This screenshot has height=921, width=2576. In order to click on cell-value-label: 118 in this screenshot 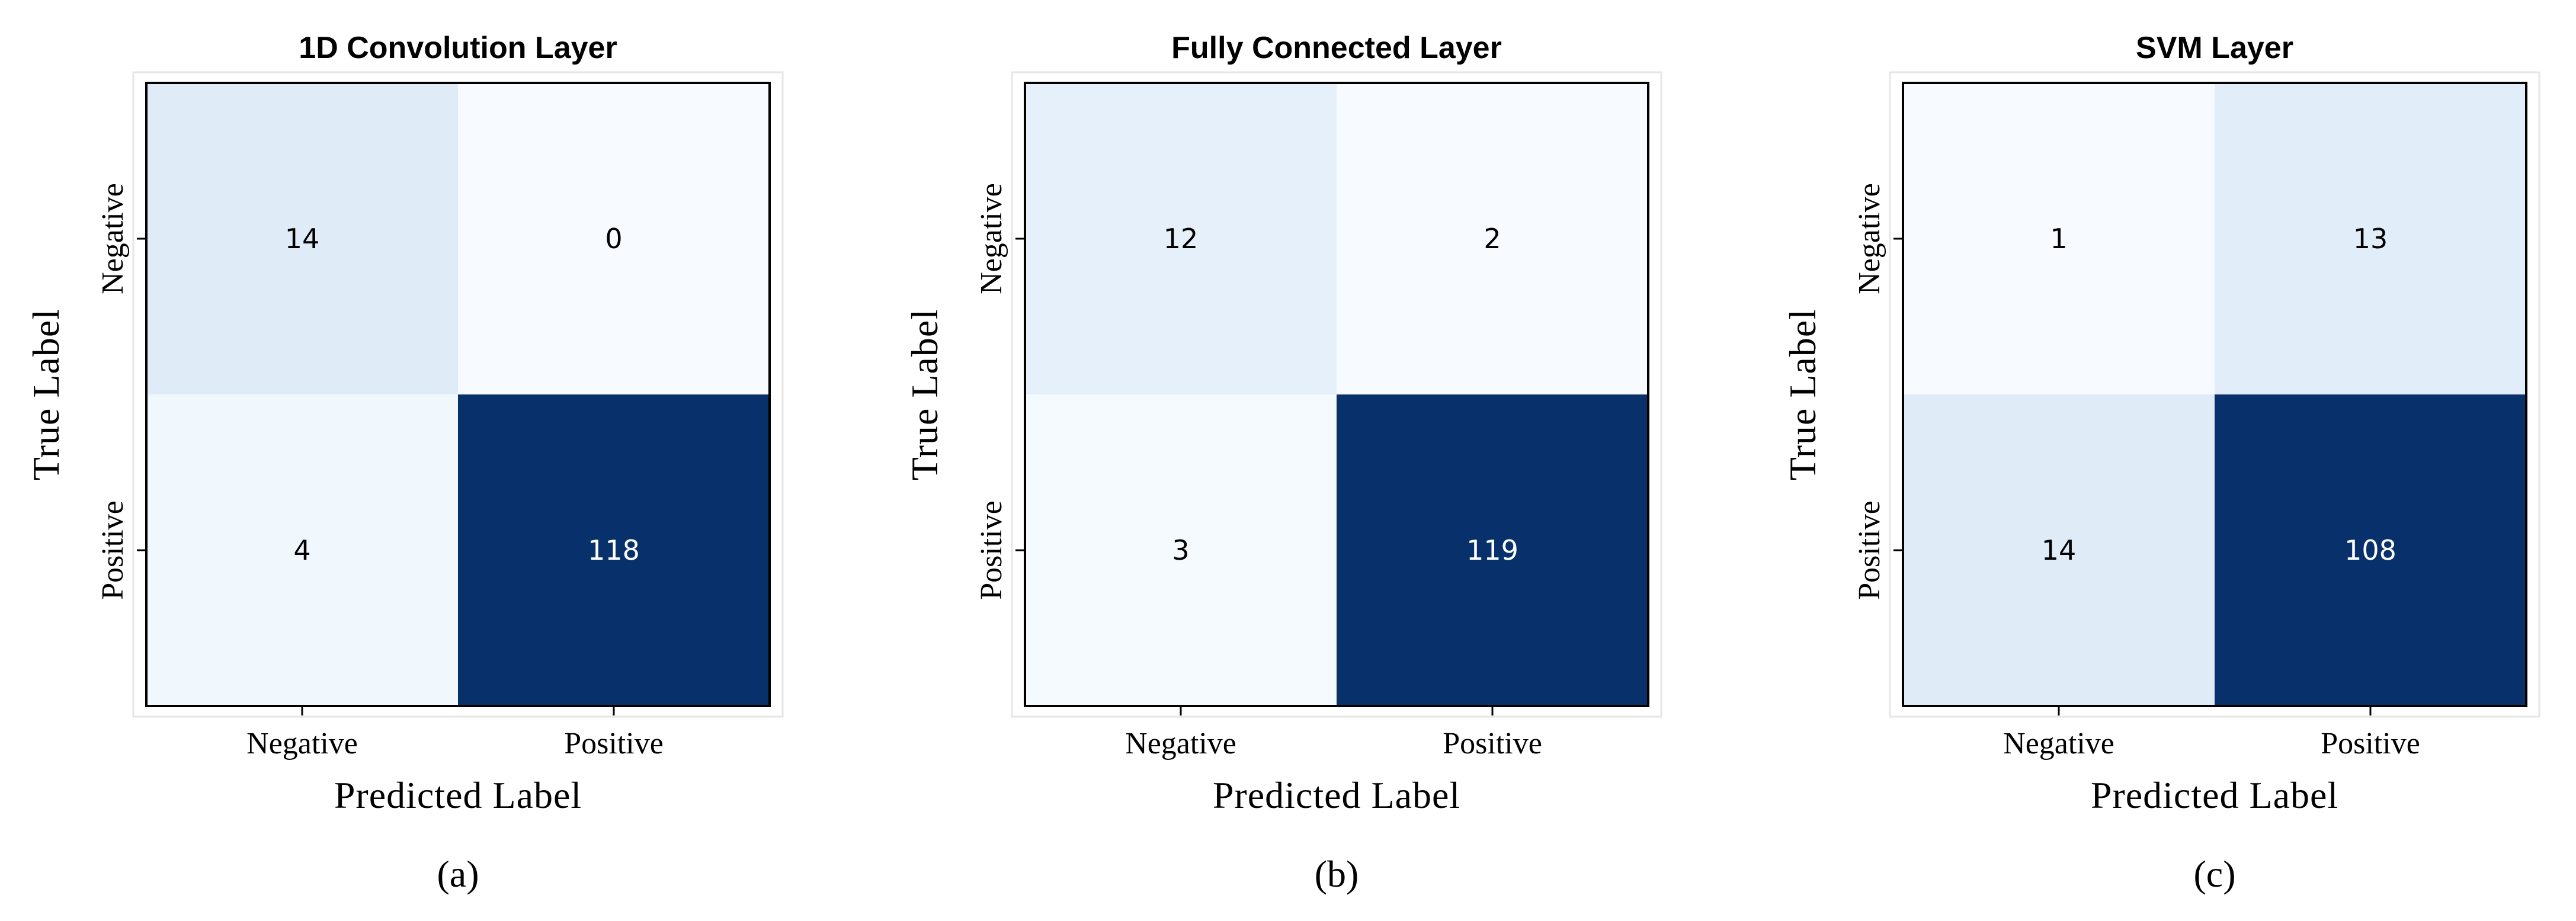, I will do `click(614, 550)`.